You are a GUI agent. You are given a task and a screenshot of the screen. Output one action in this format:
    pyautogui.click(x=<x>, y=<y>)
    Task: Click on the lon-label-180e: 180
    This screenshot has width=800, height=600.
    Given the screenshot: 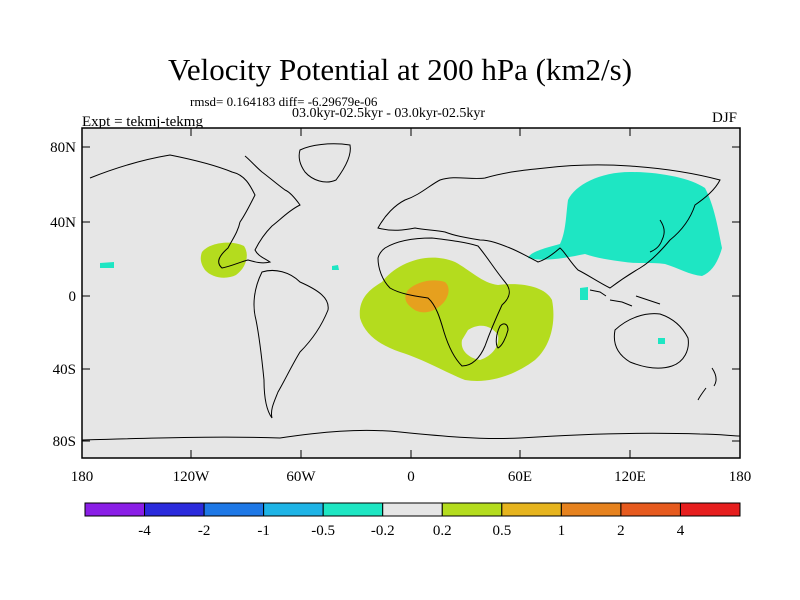 What is the action you would take?
    pyautogui.click(x=740, y=477)
    